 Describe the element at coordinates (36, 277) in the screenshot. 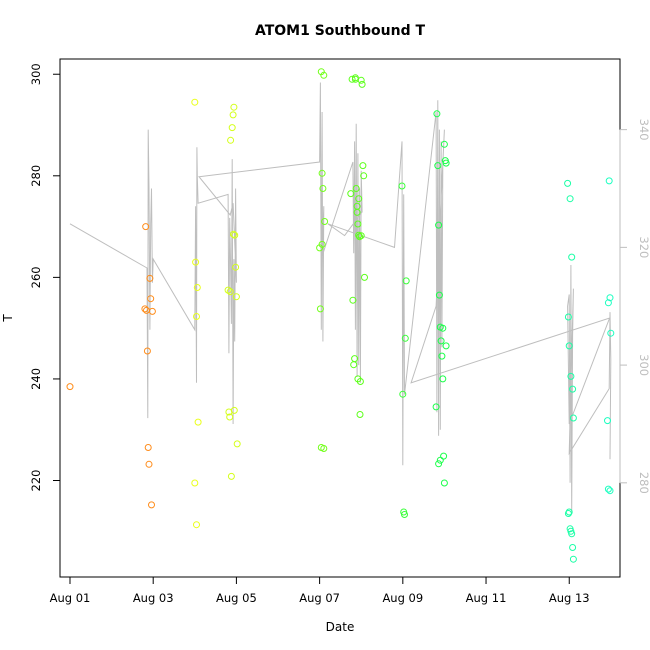

I see `y-tick-label: 260` at that location.